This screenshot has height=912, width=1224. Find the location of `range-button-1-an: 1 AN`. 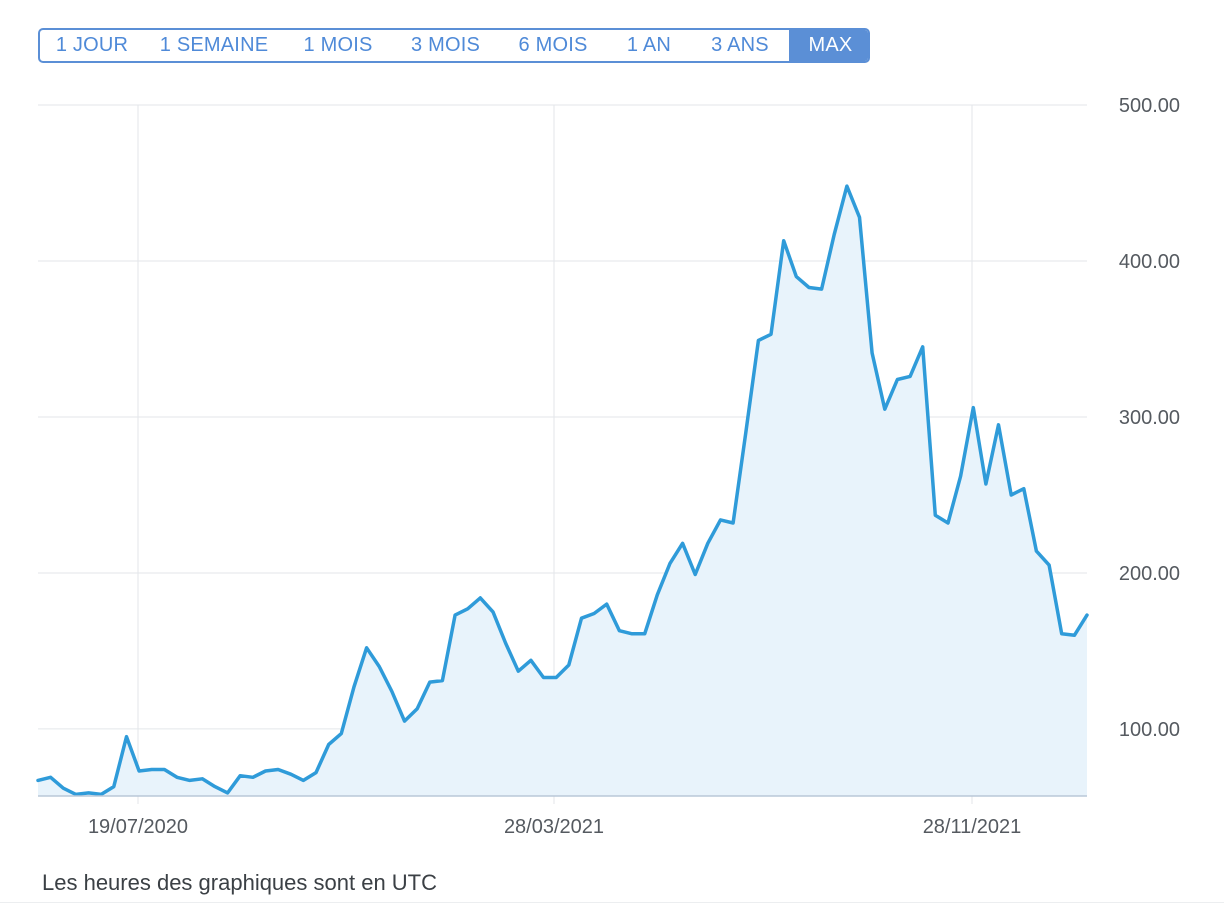

range-button-1-an: 1 AN is located at coordinates (649, 45).